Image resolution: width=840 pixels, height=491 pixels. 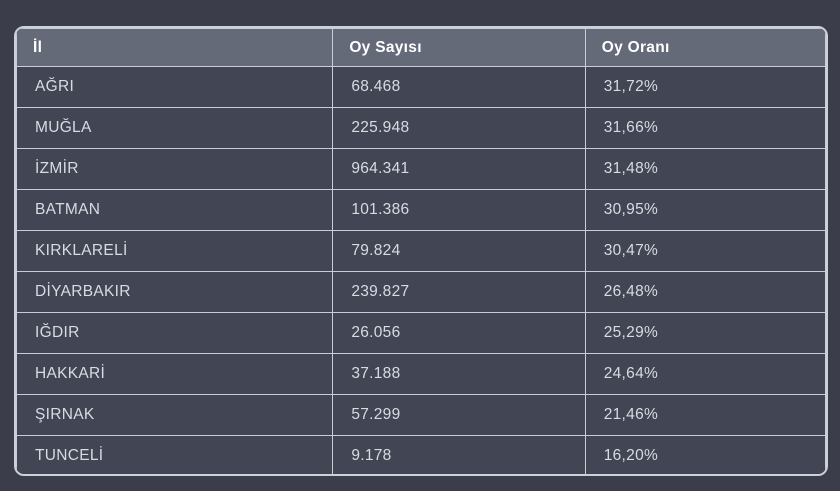 I want to click on table-row: HAKKARİ 37.188 24,64%, so click(x=421, y=374).